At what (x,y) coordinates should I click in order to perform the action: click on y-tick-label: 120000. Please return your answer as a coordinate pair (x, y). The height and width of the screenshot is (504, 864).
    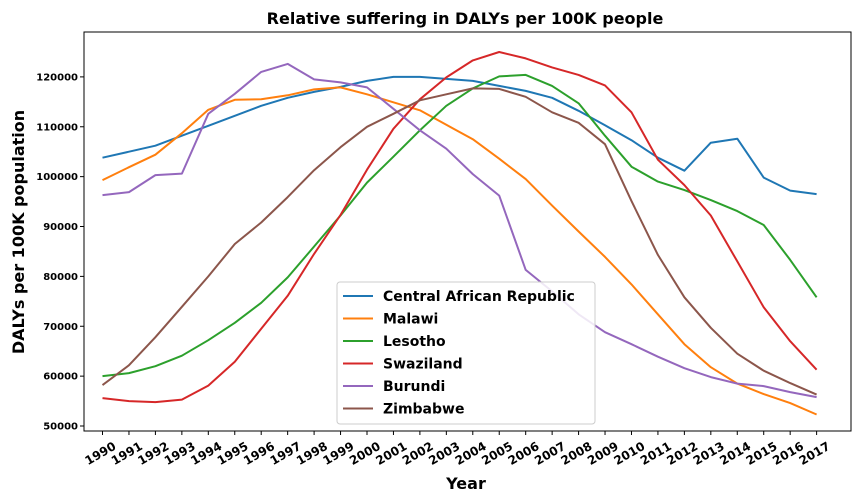
    Looking at the image, I should click on (57, 77).